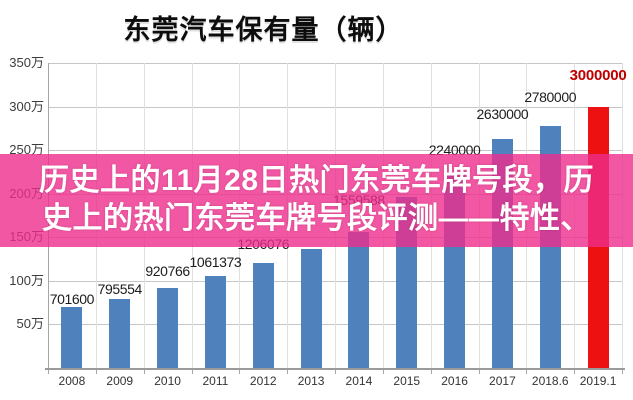 This screenshot has height=400, width=633. What do you see at coordinates (26, 280) in the screenshot?
I see `y-tick-label: 100万` at bounding box center [26, 280].